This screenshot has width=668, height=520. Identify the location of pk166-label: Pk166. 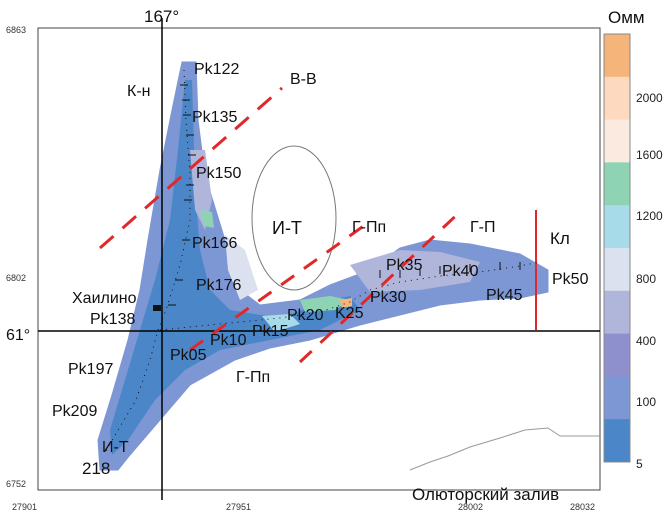
(214, 243).